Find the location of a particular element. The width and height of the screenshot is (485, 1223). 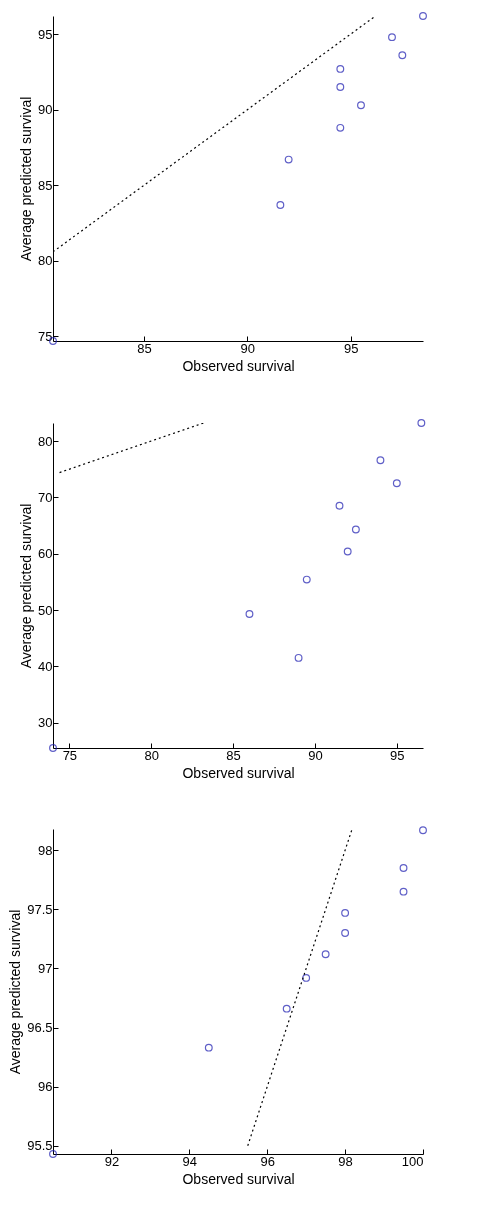

y-tick-label: 97 is located at coordinates (45, 968).